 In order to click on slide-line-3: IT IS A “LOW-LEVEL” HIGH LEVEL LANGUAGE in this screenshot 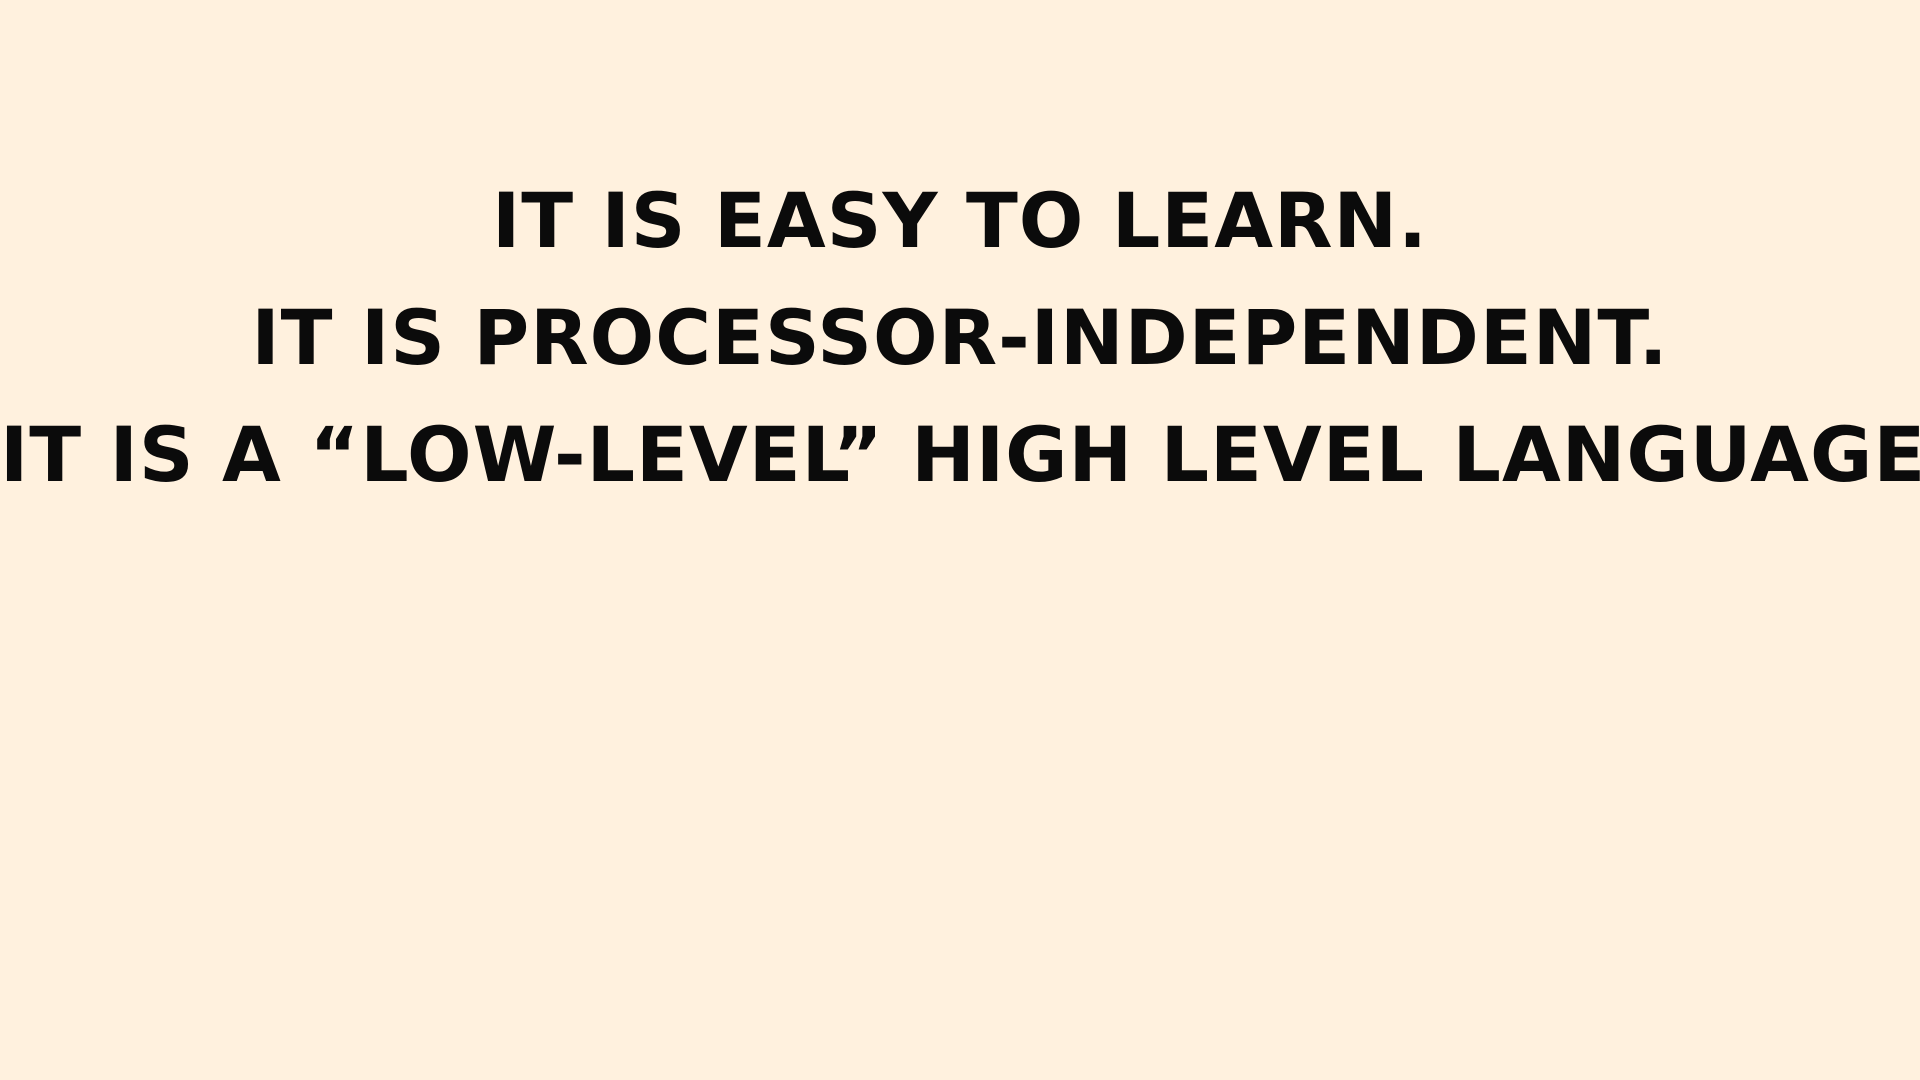, I will do `click(960, 454)`.